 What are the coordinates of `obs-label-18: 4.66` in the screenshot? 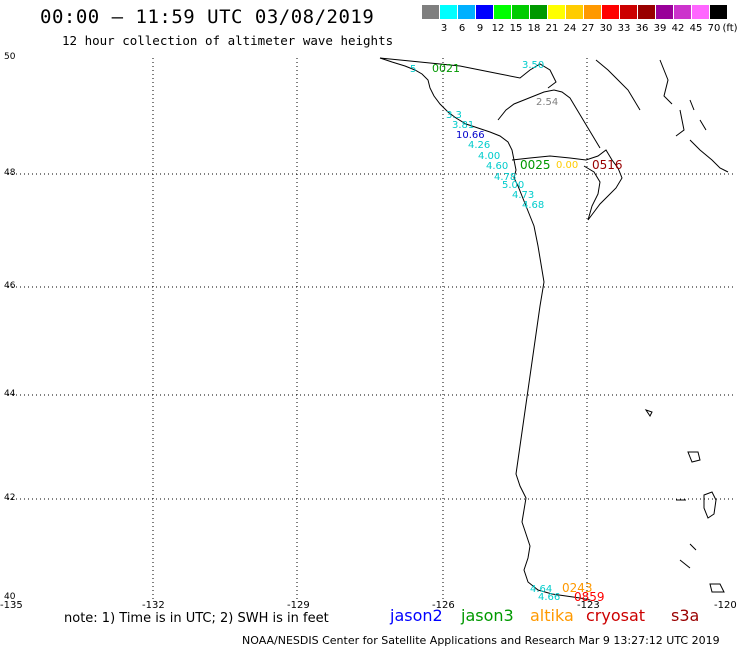 It's located at (549, 597).